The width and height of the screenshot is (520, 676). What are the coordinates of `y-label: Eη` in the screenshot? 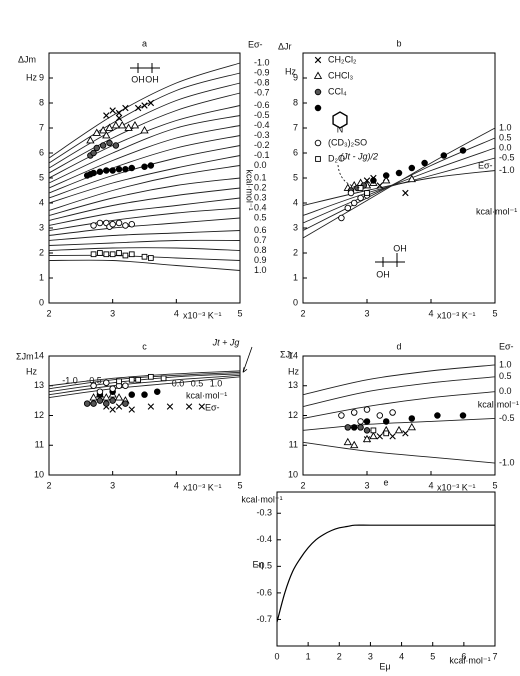 It's located at (257, 564).